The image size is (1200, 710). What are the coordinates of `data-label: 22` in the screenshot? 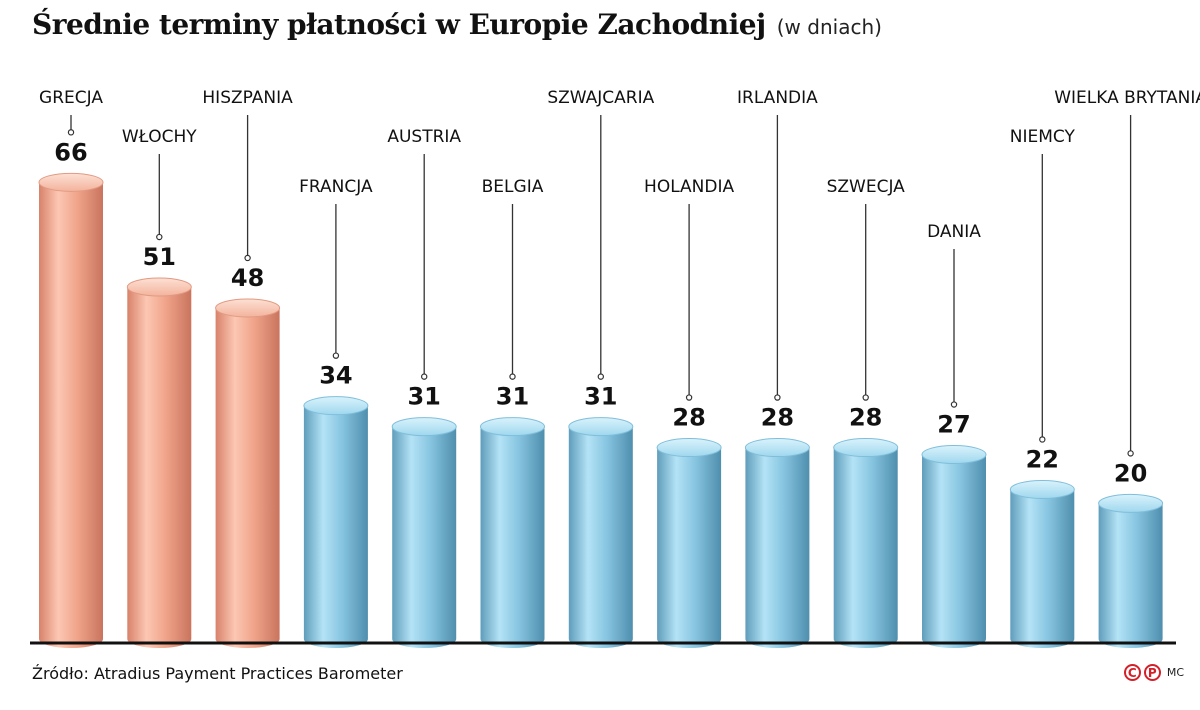 It's located at (1042, 459).